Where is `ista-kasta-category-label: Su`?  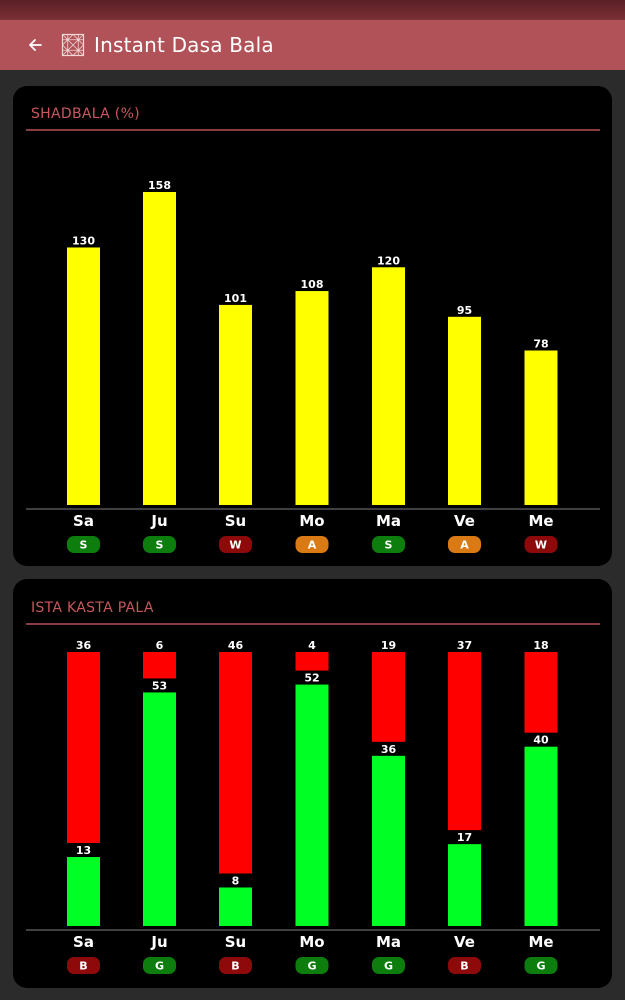
ista-kasta-category-label: Su is located at coordinates (235, 942).